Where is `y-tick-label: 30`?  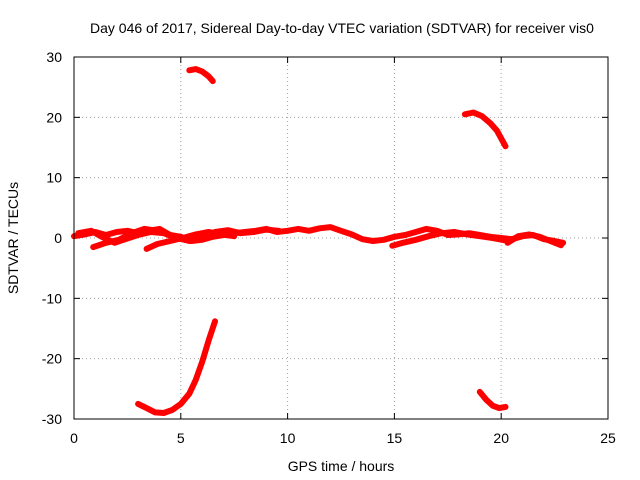
y-tick-label: 30 is located at coordinates (54, 57).